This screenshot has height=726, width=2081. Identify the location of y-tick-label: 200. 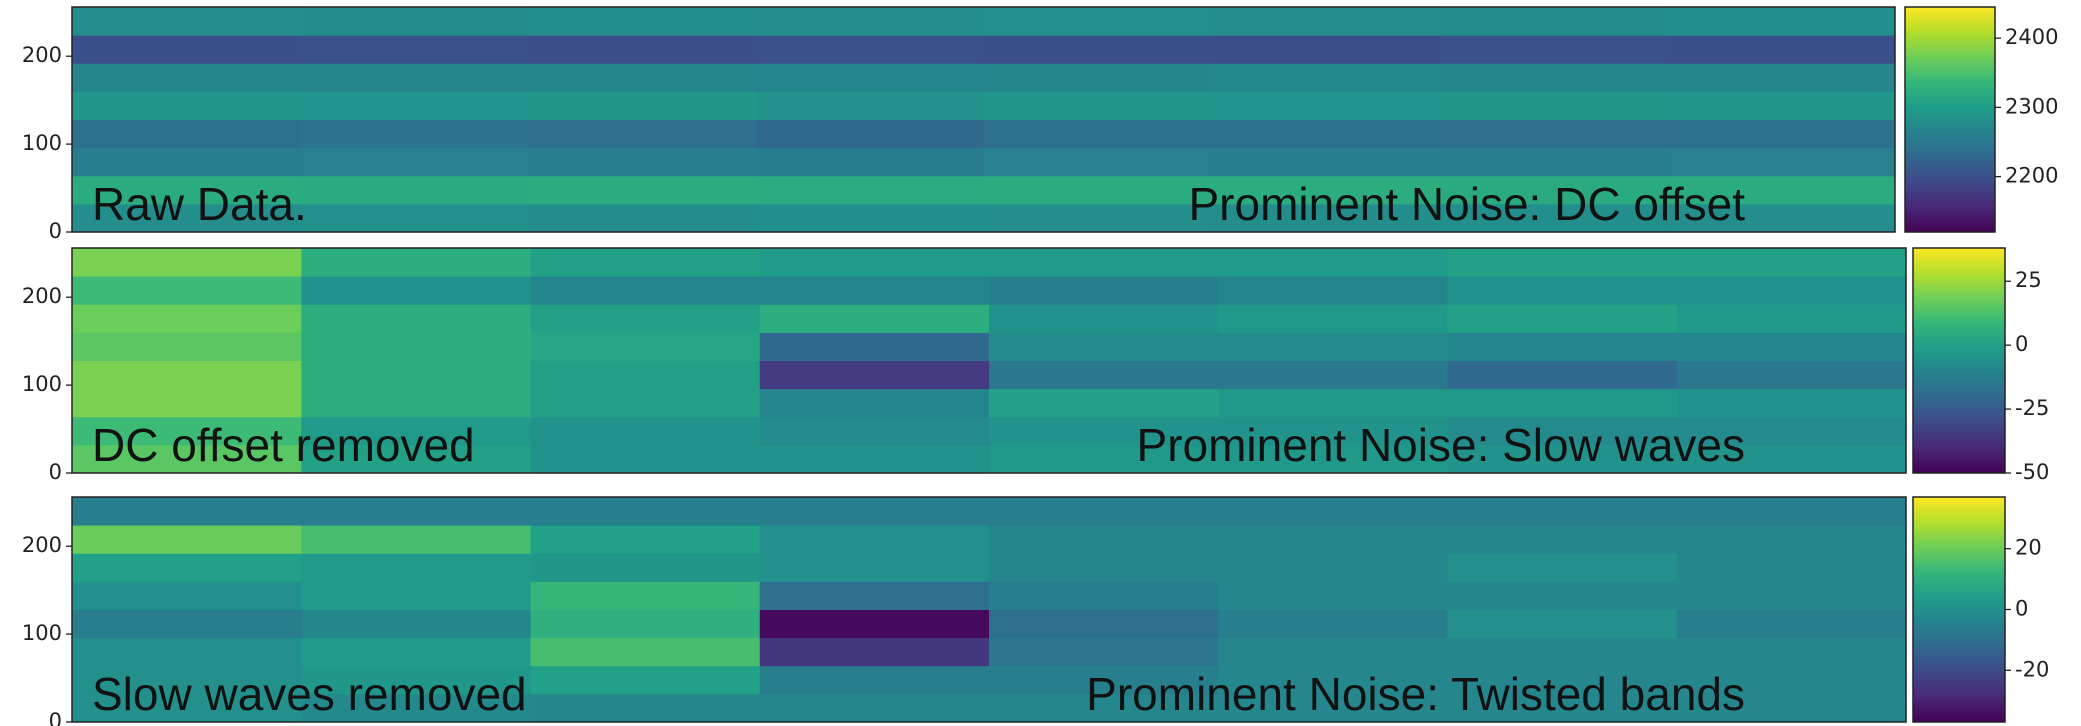
(42, 545).